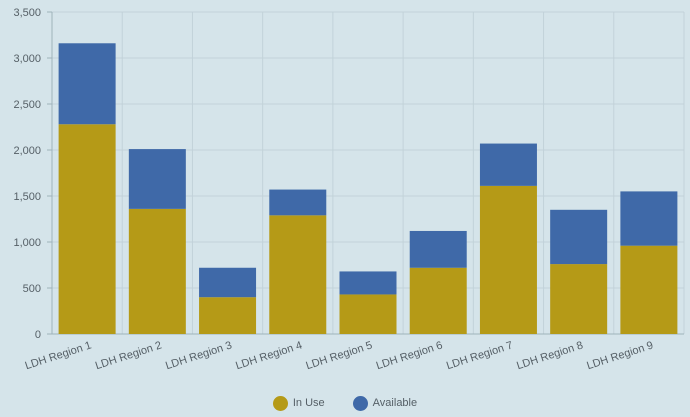 Image resolution: width=690 pixels, height=417 pixels. I want to click on x-tick-label: LDH Region 8, so click(549, 355).